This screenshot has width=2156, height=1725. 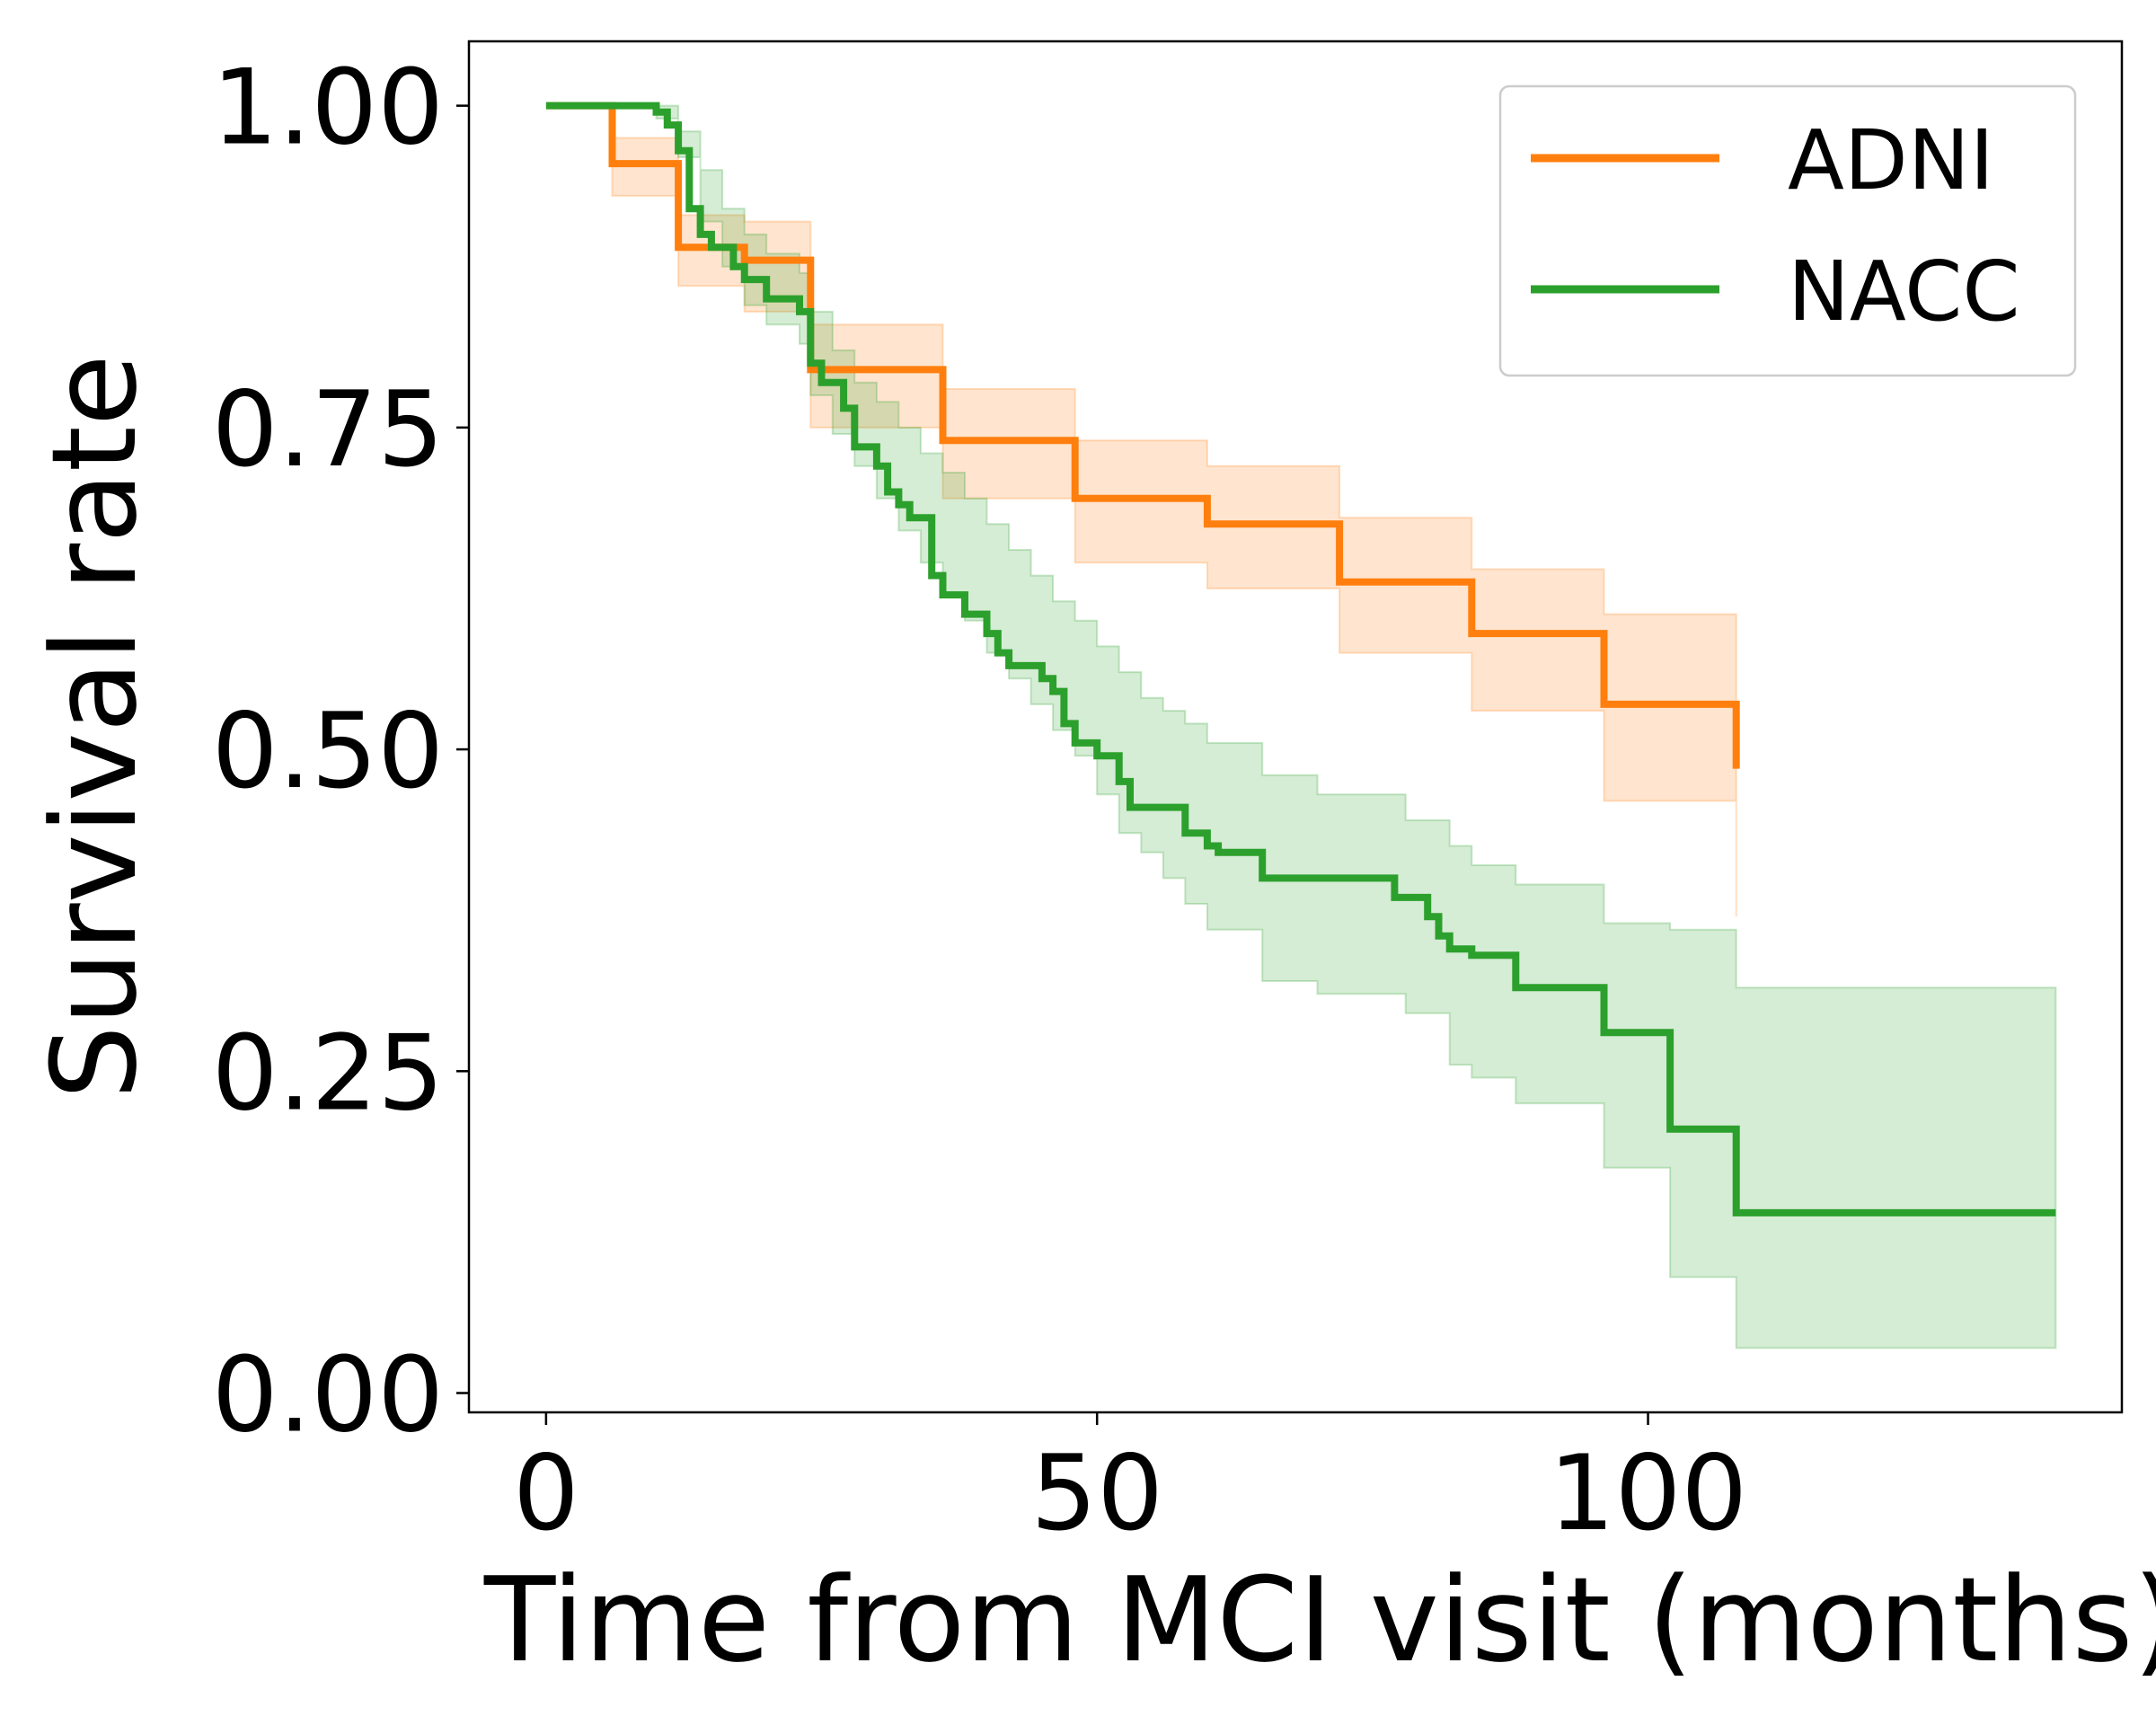 What do you see at coordinates (328, 108) in the screenshot?
I see `y-tick-label: 1.00` at bounding box center [328, 108].